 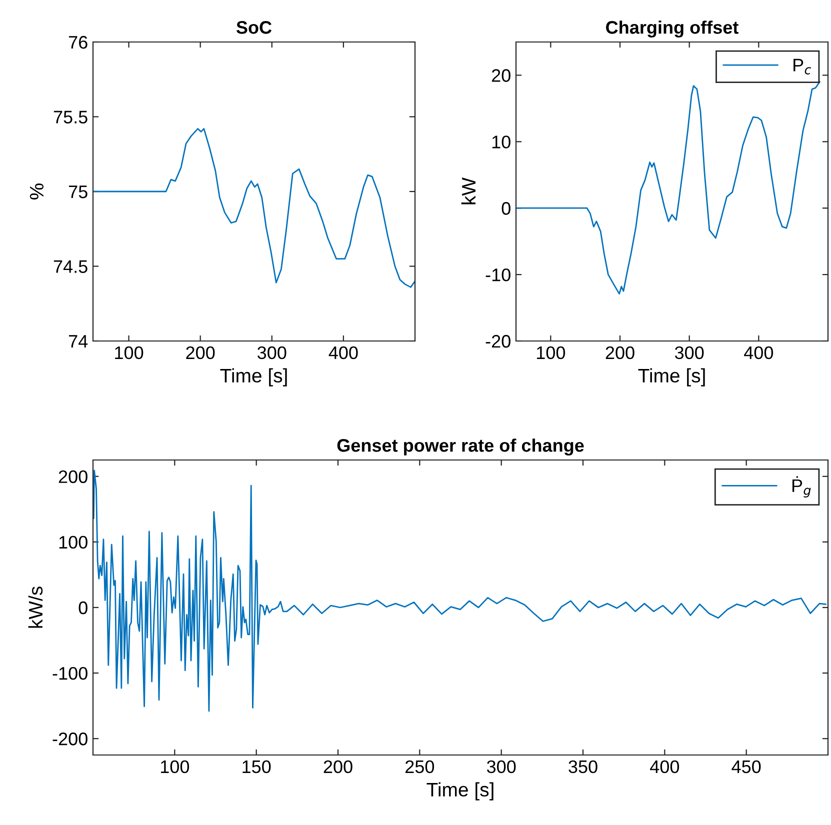 I want to click on chart-title: Charging offset, so click(x=672, y=29).